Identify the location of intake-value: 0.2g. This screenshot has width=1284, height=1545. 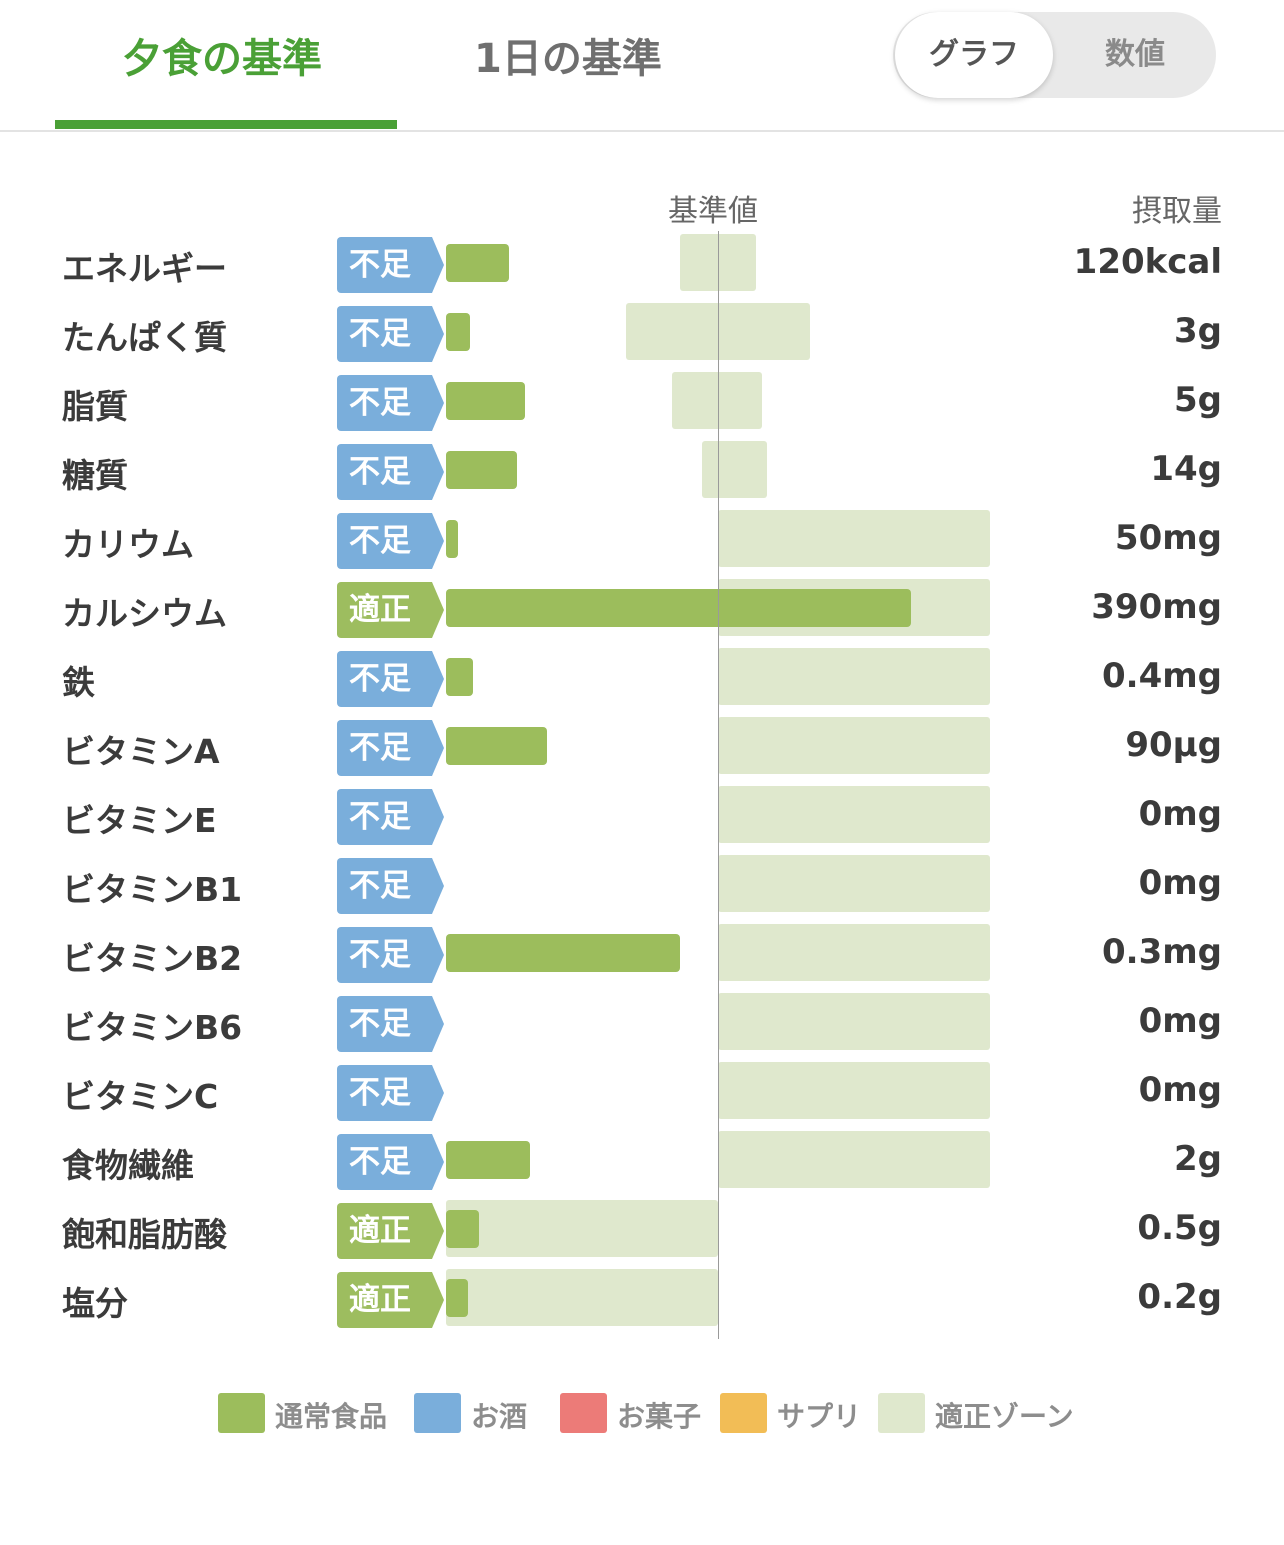
(1179, 1297).